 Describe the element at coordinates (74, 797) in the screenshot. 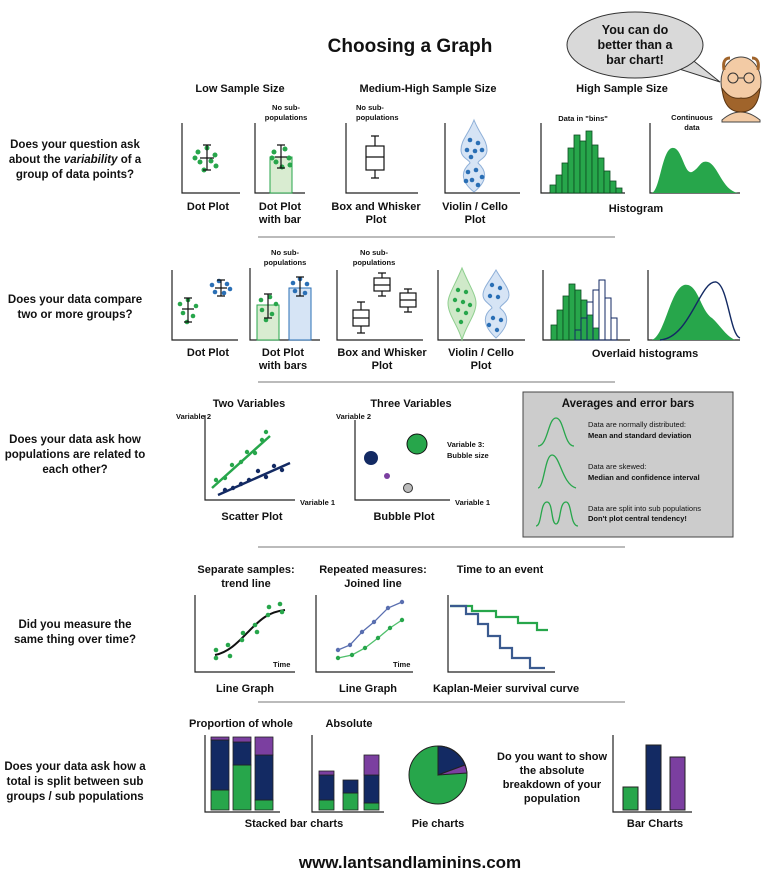

I see `question: groups / sub populations` at that location.